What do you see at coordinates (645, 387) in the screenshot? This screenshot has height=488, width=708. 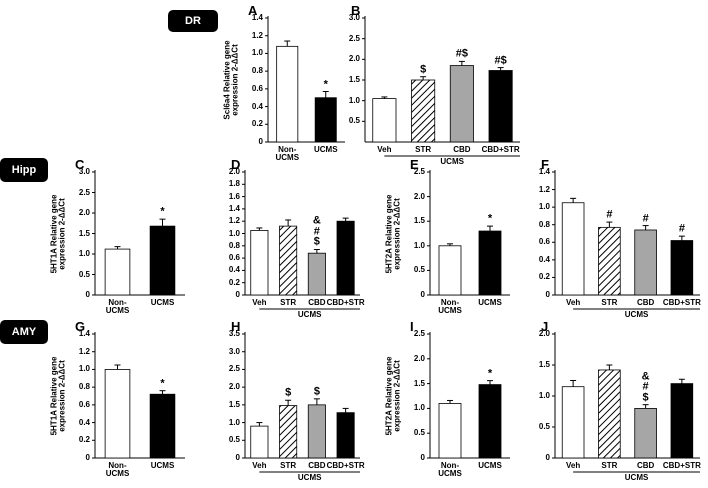 I see `significance-mark: & # $` at bounding box center [645, 387].